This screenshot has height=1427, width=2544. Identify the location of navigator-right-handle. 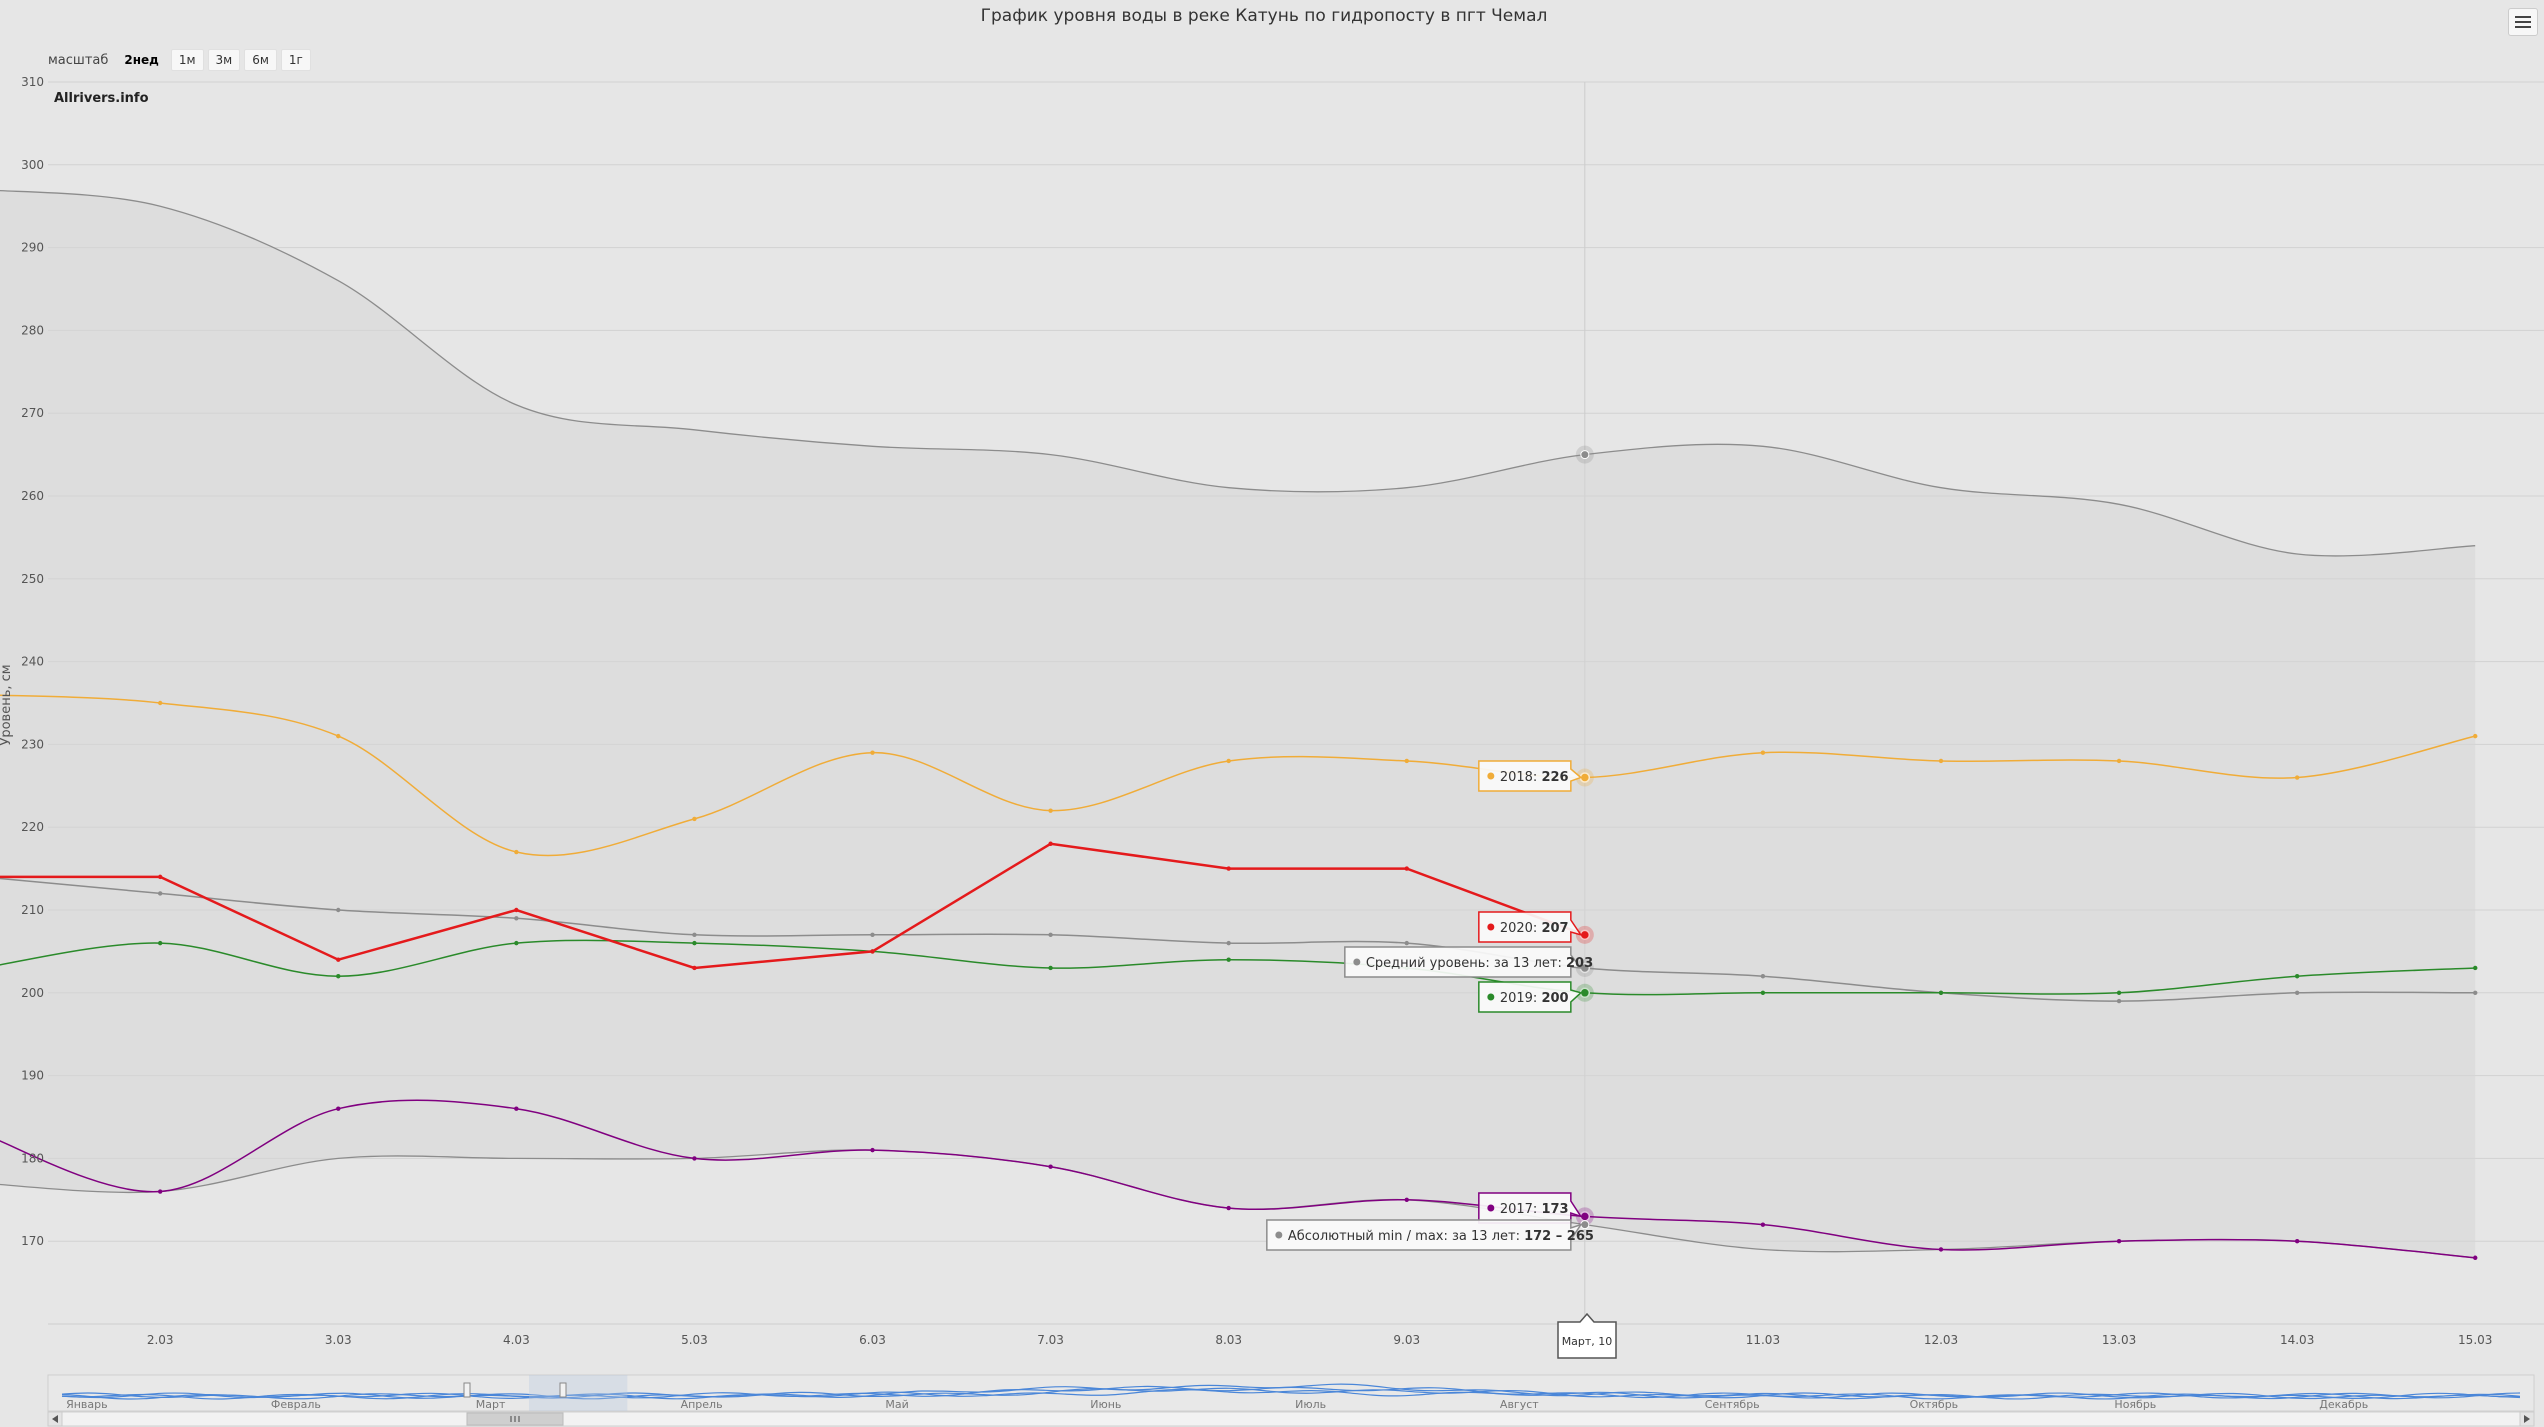
(563, 1390).